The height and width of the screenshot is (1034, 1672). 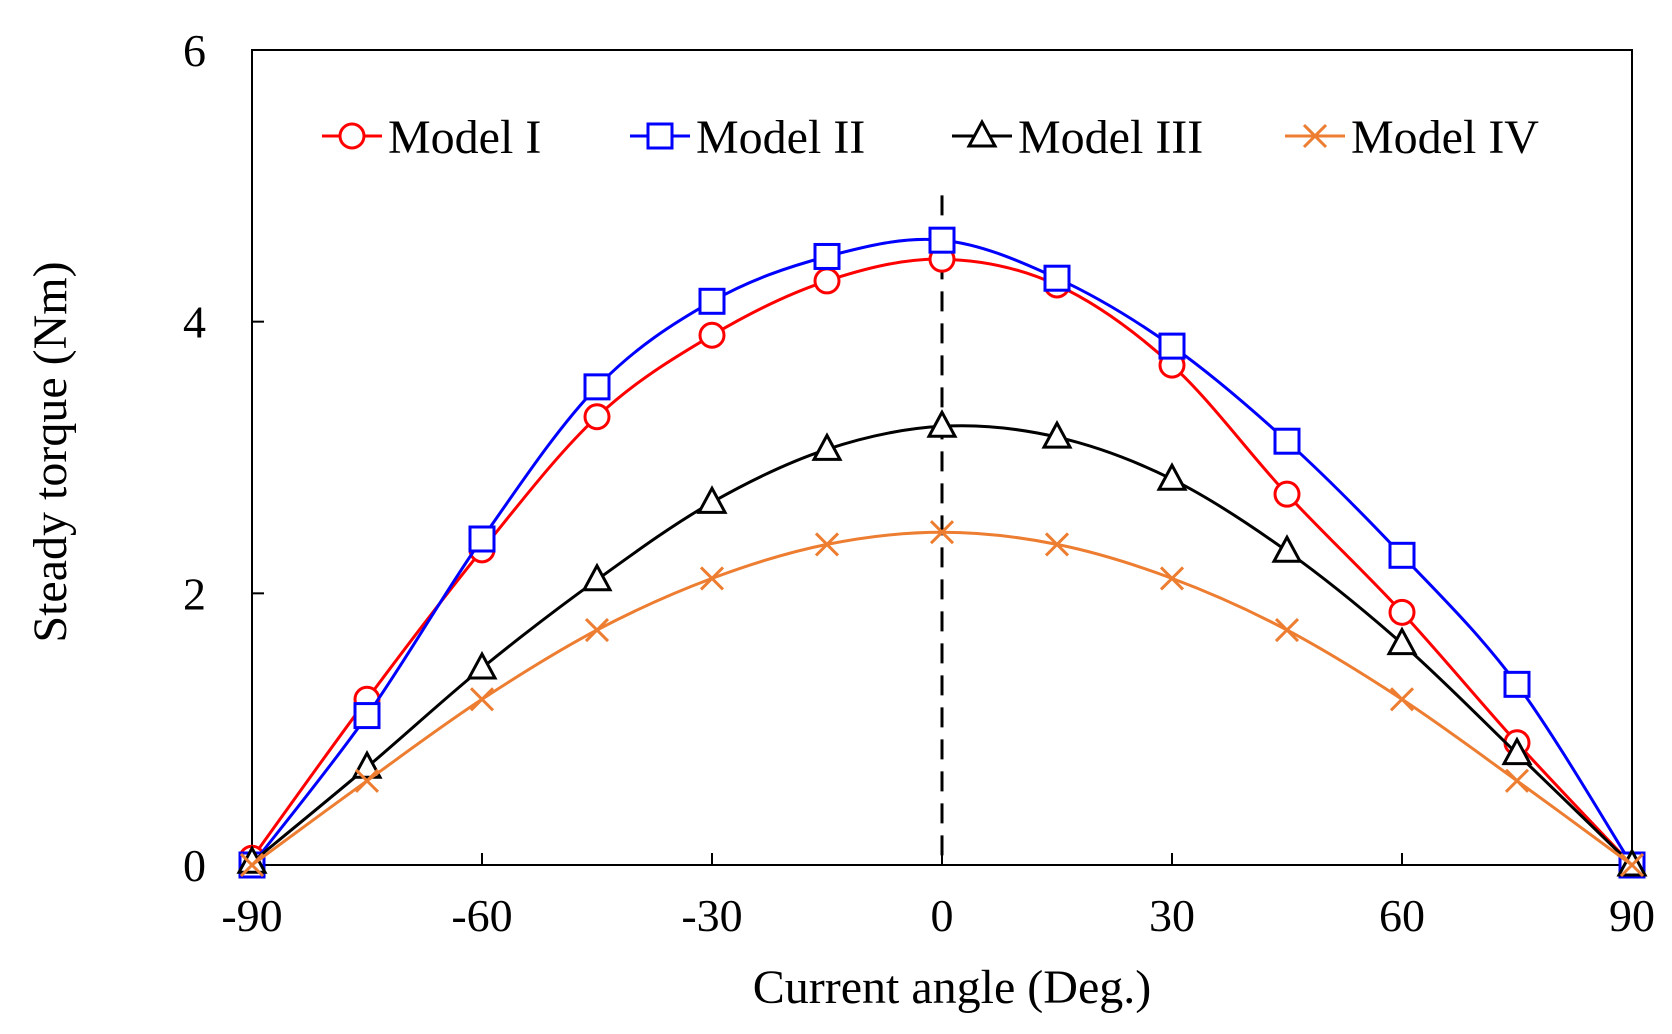 I want to click on legend-label: Model I, so click(x=464, y=137).